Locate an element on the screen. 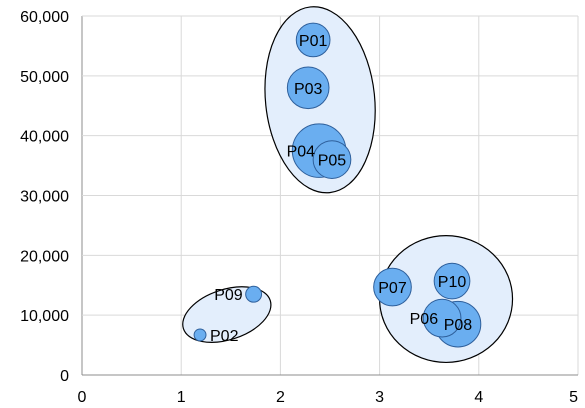 This screenshot has height=408, width=585. label-p05: P05 is located at coordinates (332, 161).